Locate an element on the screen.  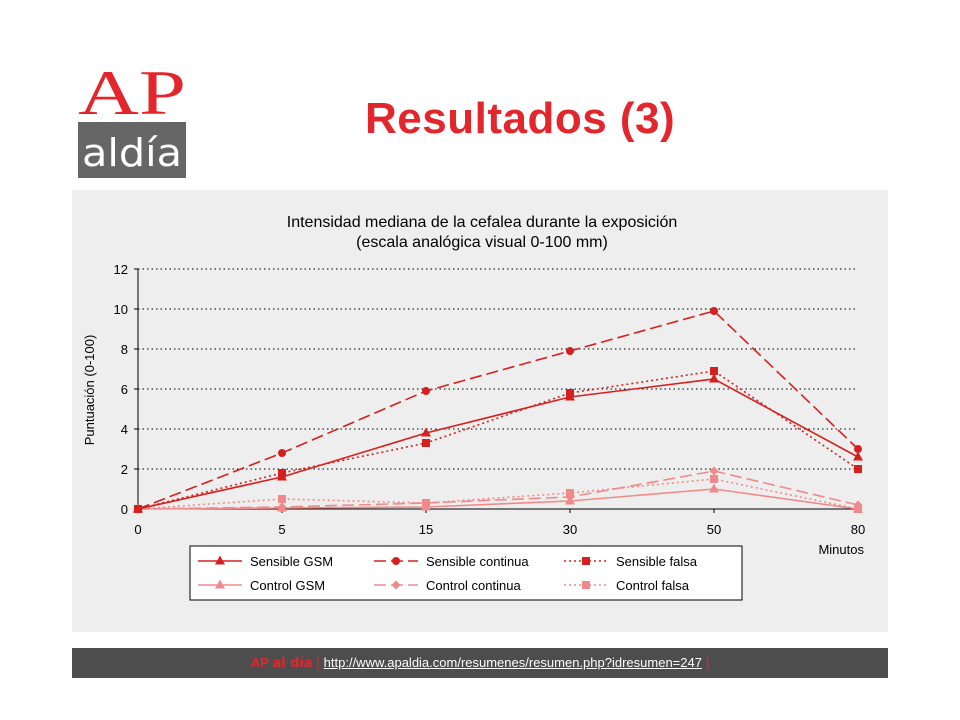
legend-item: Sensible falsa is located at coordinates (631, 561).